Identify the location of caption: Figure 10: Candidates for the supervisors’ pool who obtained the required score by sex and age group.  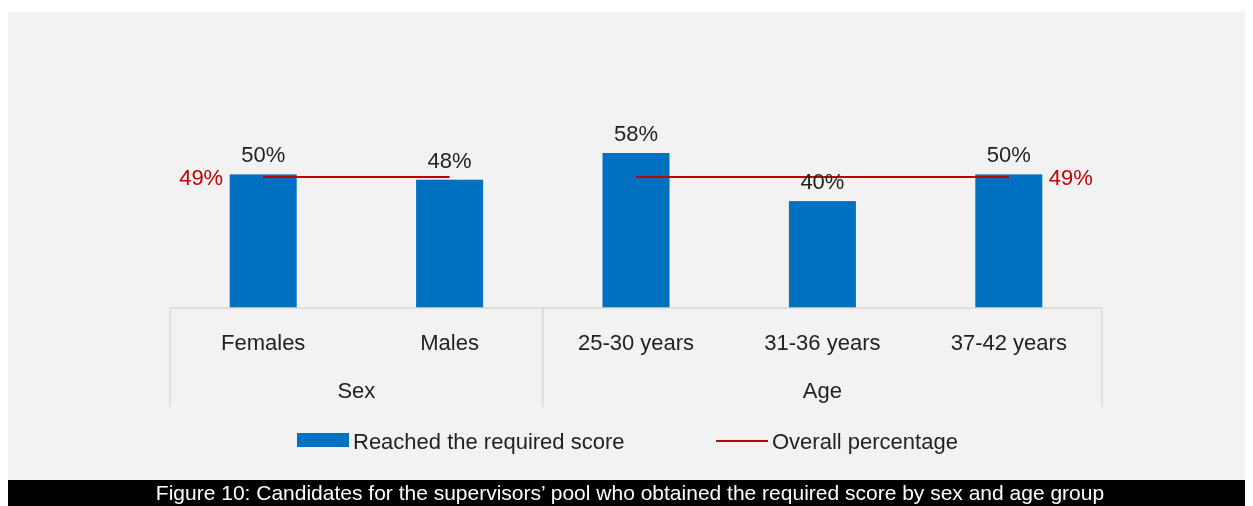
(630, 492).